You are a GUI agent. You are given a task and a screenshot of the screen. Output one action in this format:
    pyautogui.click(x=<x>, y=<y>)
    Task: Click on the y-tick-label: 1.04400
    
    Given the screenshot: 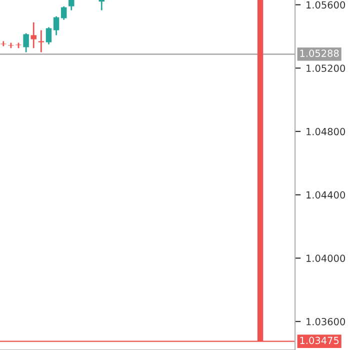 What is the action you would take?
    pyautogui.click(x=326, y=195)
    